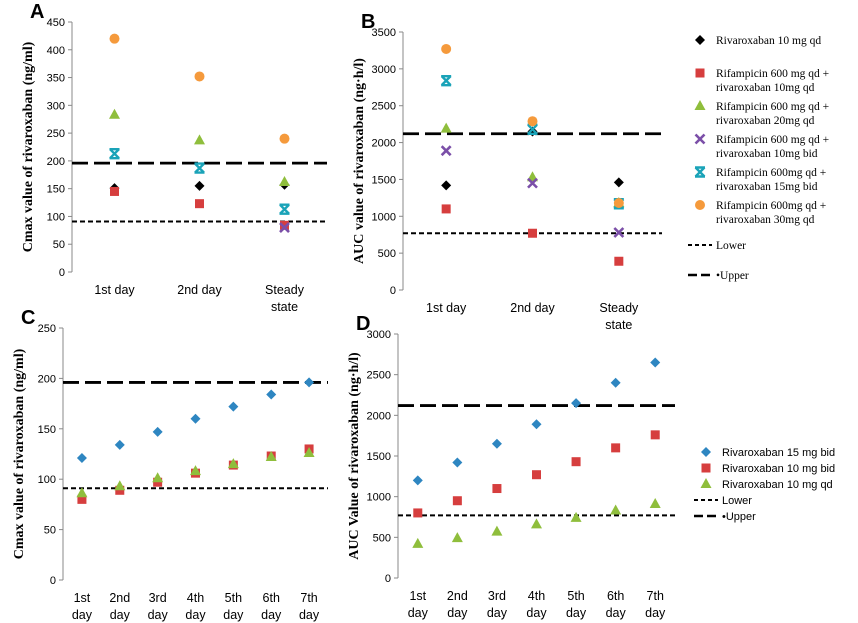  I want to click on panel-a-ytick-label: 400, so click(56, 51).